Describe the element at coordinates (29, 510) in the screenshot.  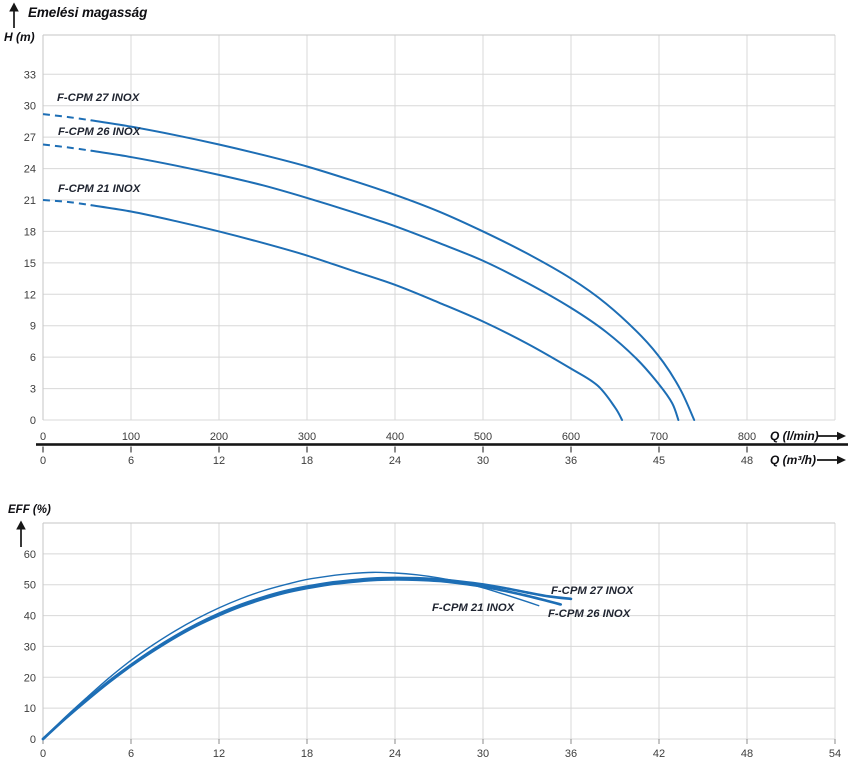
I see `eff-chart-title: EFF (%)` at that location.